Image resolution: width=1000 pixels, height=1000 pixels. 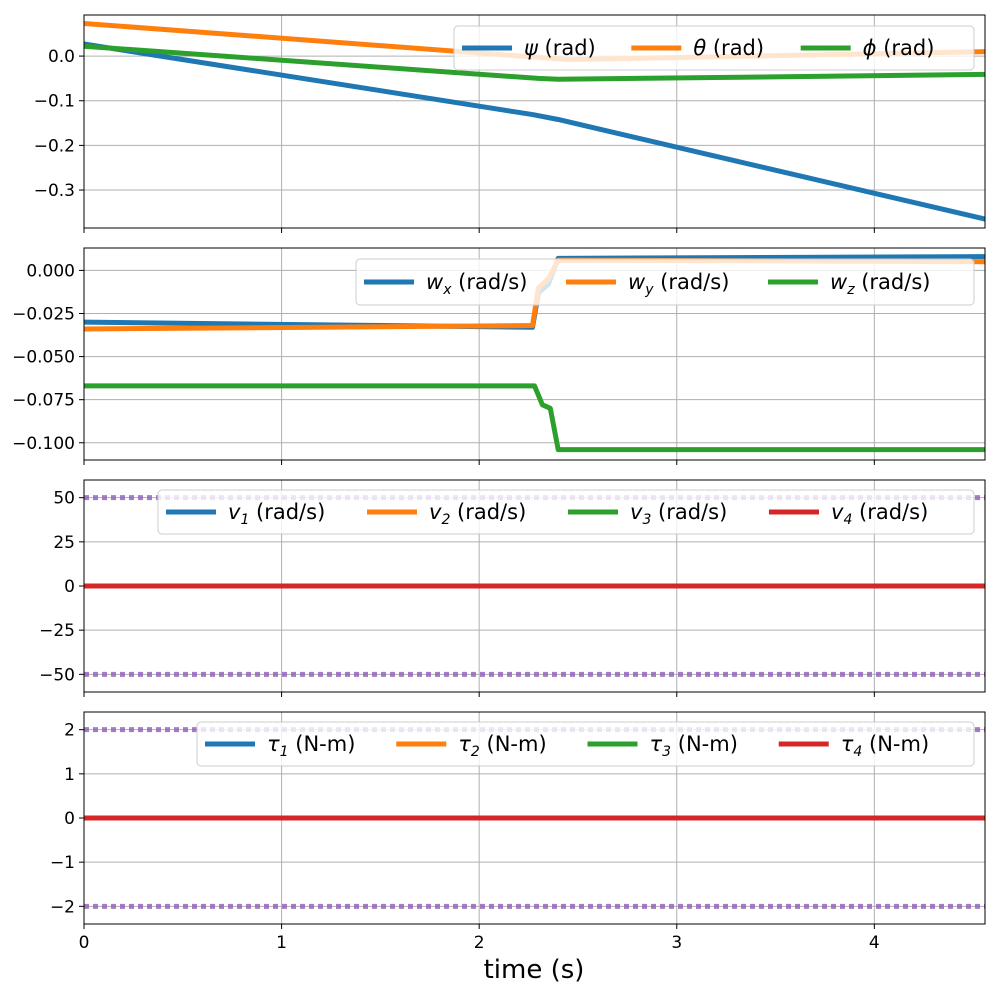 I want to click on legend-item: v1 (rad/s), so click(x=245, y=514).